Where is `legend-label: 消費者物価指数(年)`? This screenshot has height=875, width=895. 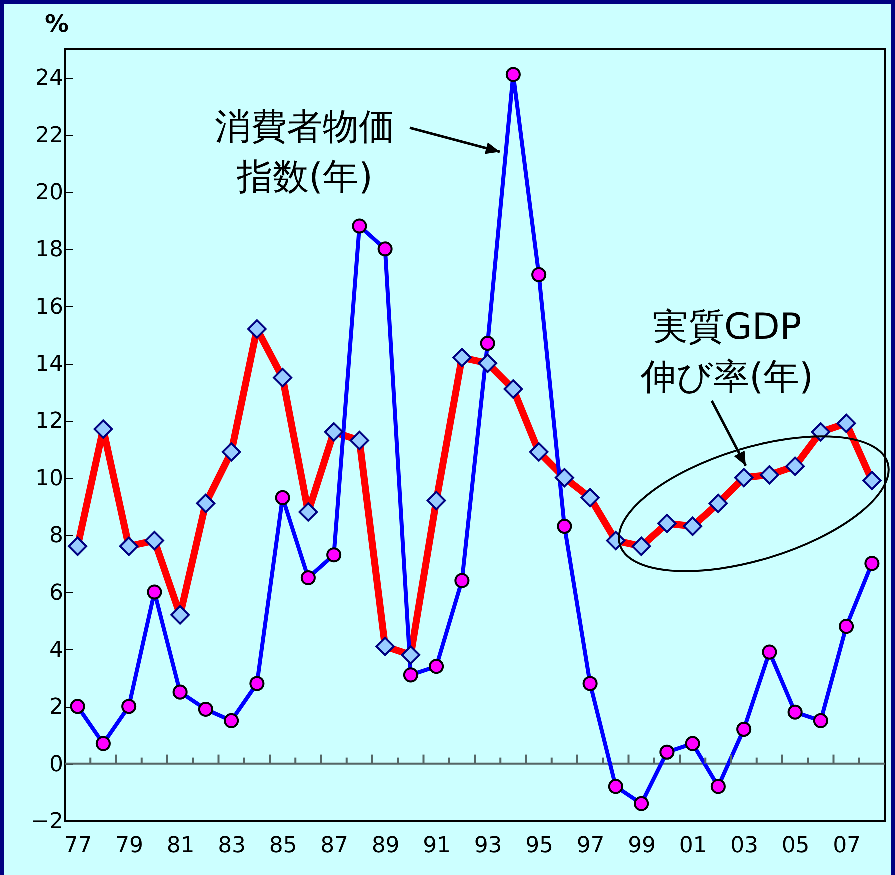
legend-label: 消費者物価指数(年) is located at coordinates (305, 152).